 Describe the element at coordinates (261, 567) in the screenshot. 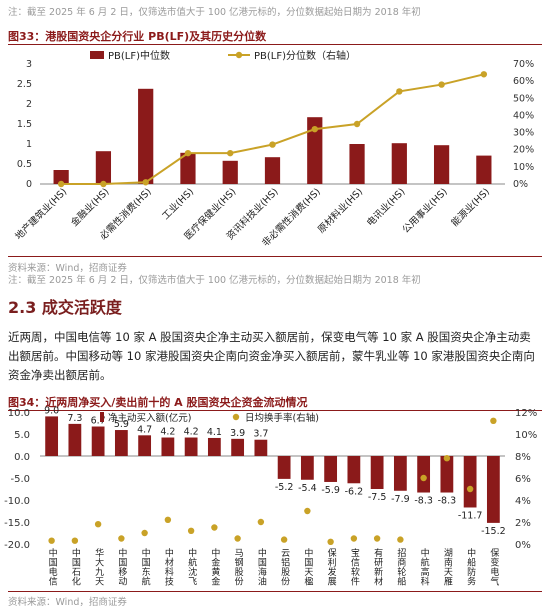

I see `x-tick-label: 中国海油` at that location.